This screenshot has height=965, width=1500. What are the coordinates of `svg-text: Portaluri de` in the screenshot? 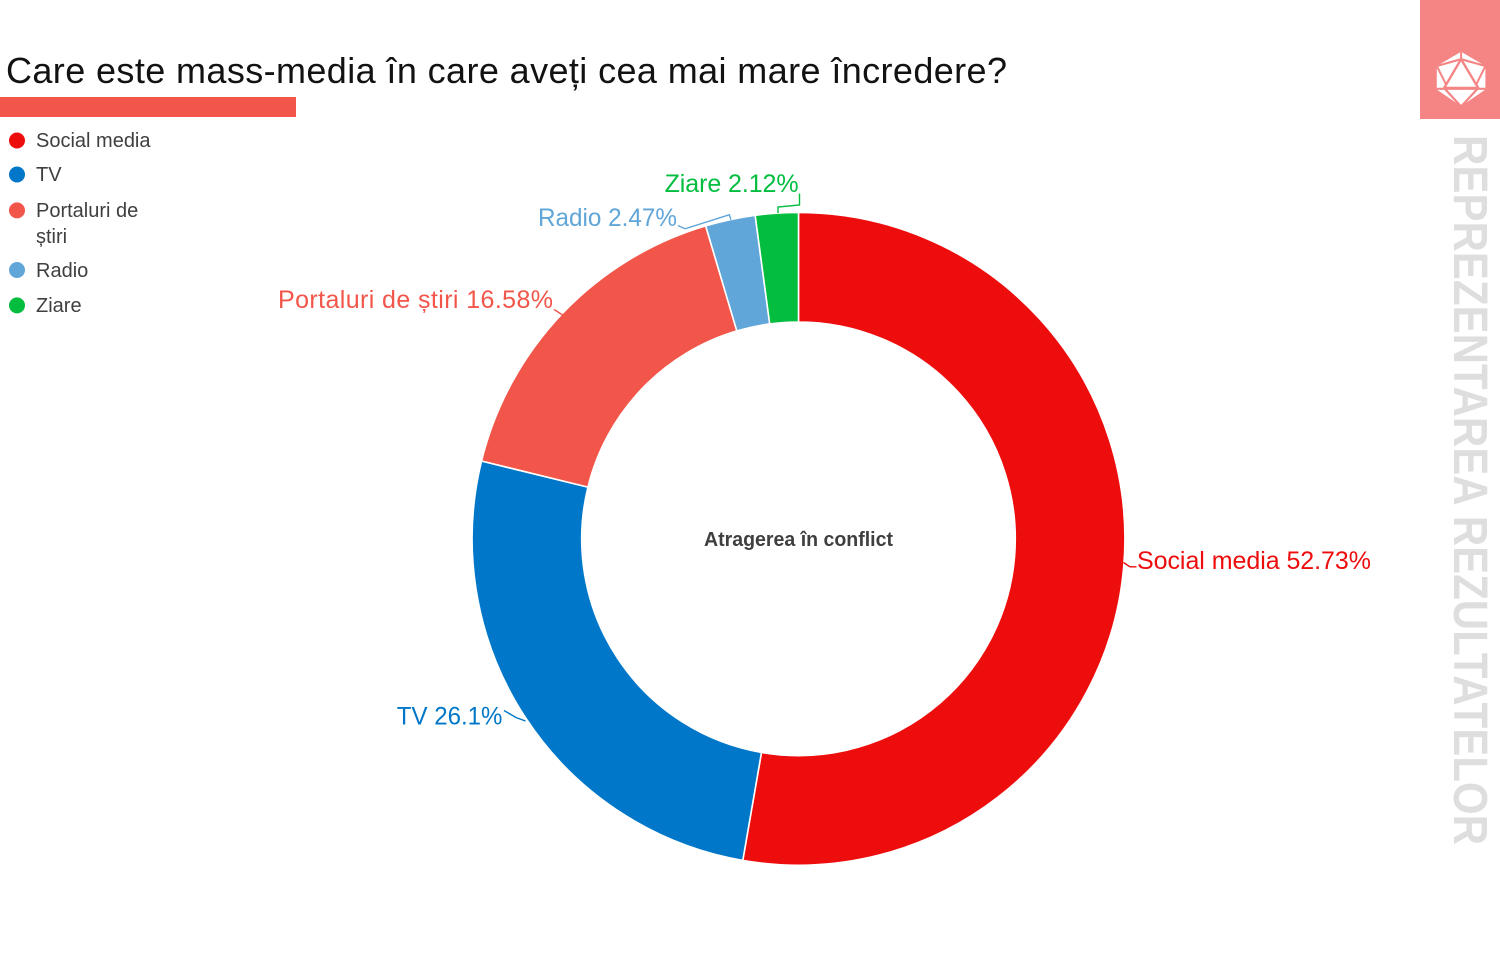 It's located at (87, 211).